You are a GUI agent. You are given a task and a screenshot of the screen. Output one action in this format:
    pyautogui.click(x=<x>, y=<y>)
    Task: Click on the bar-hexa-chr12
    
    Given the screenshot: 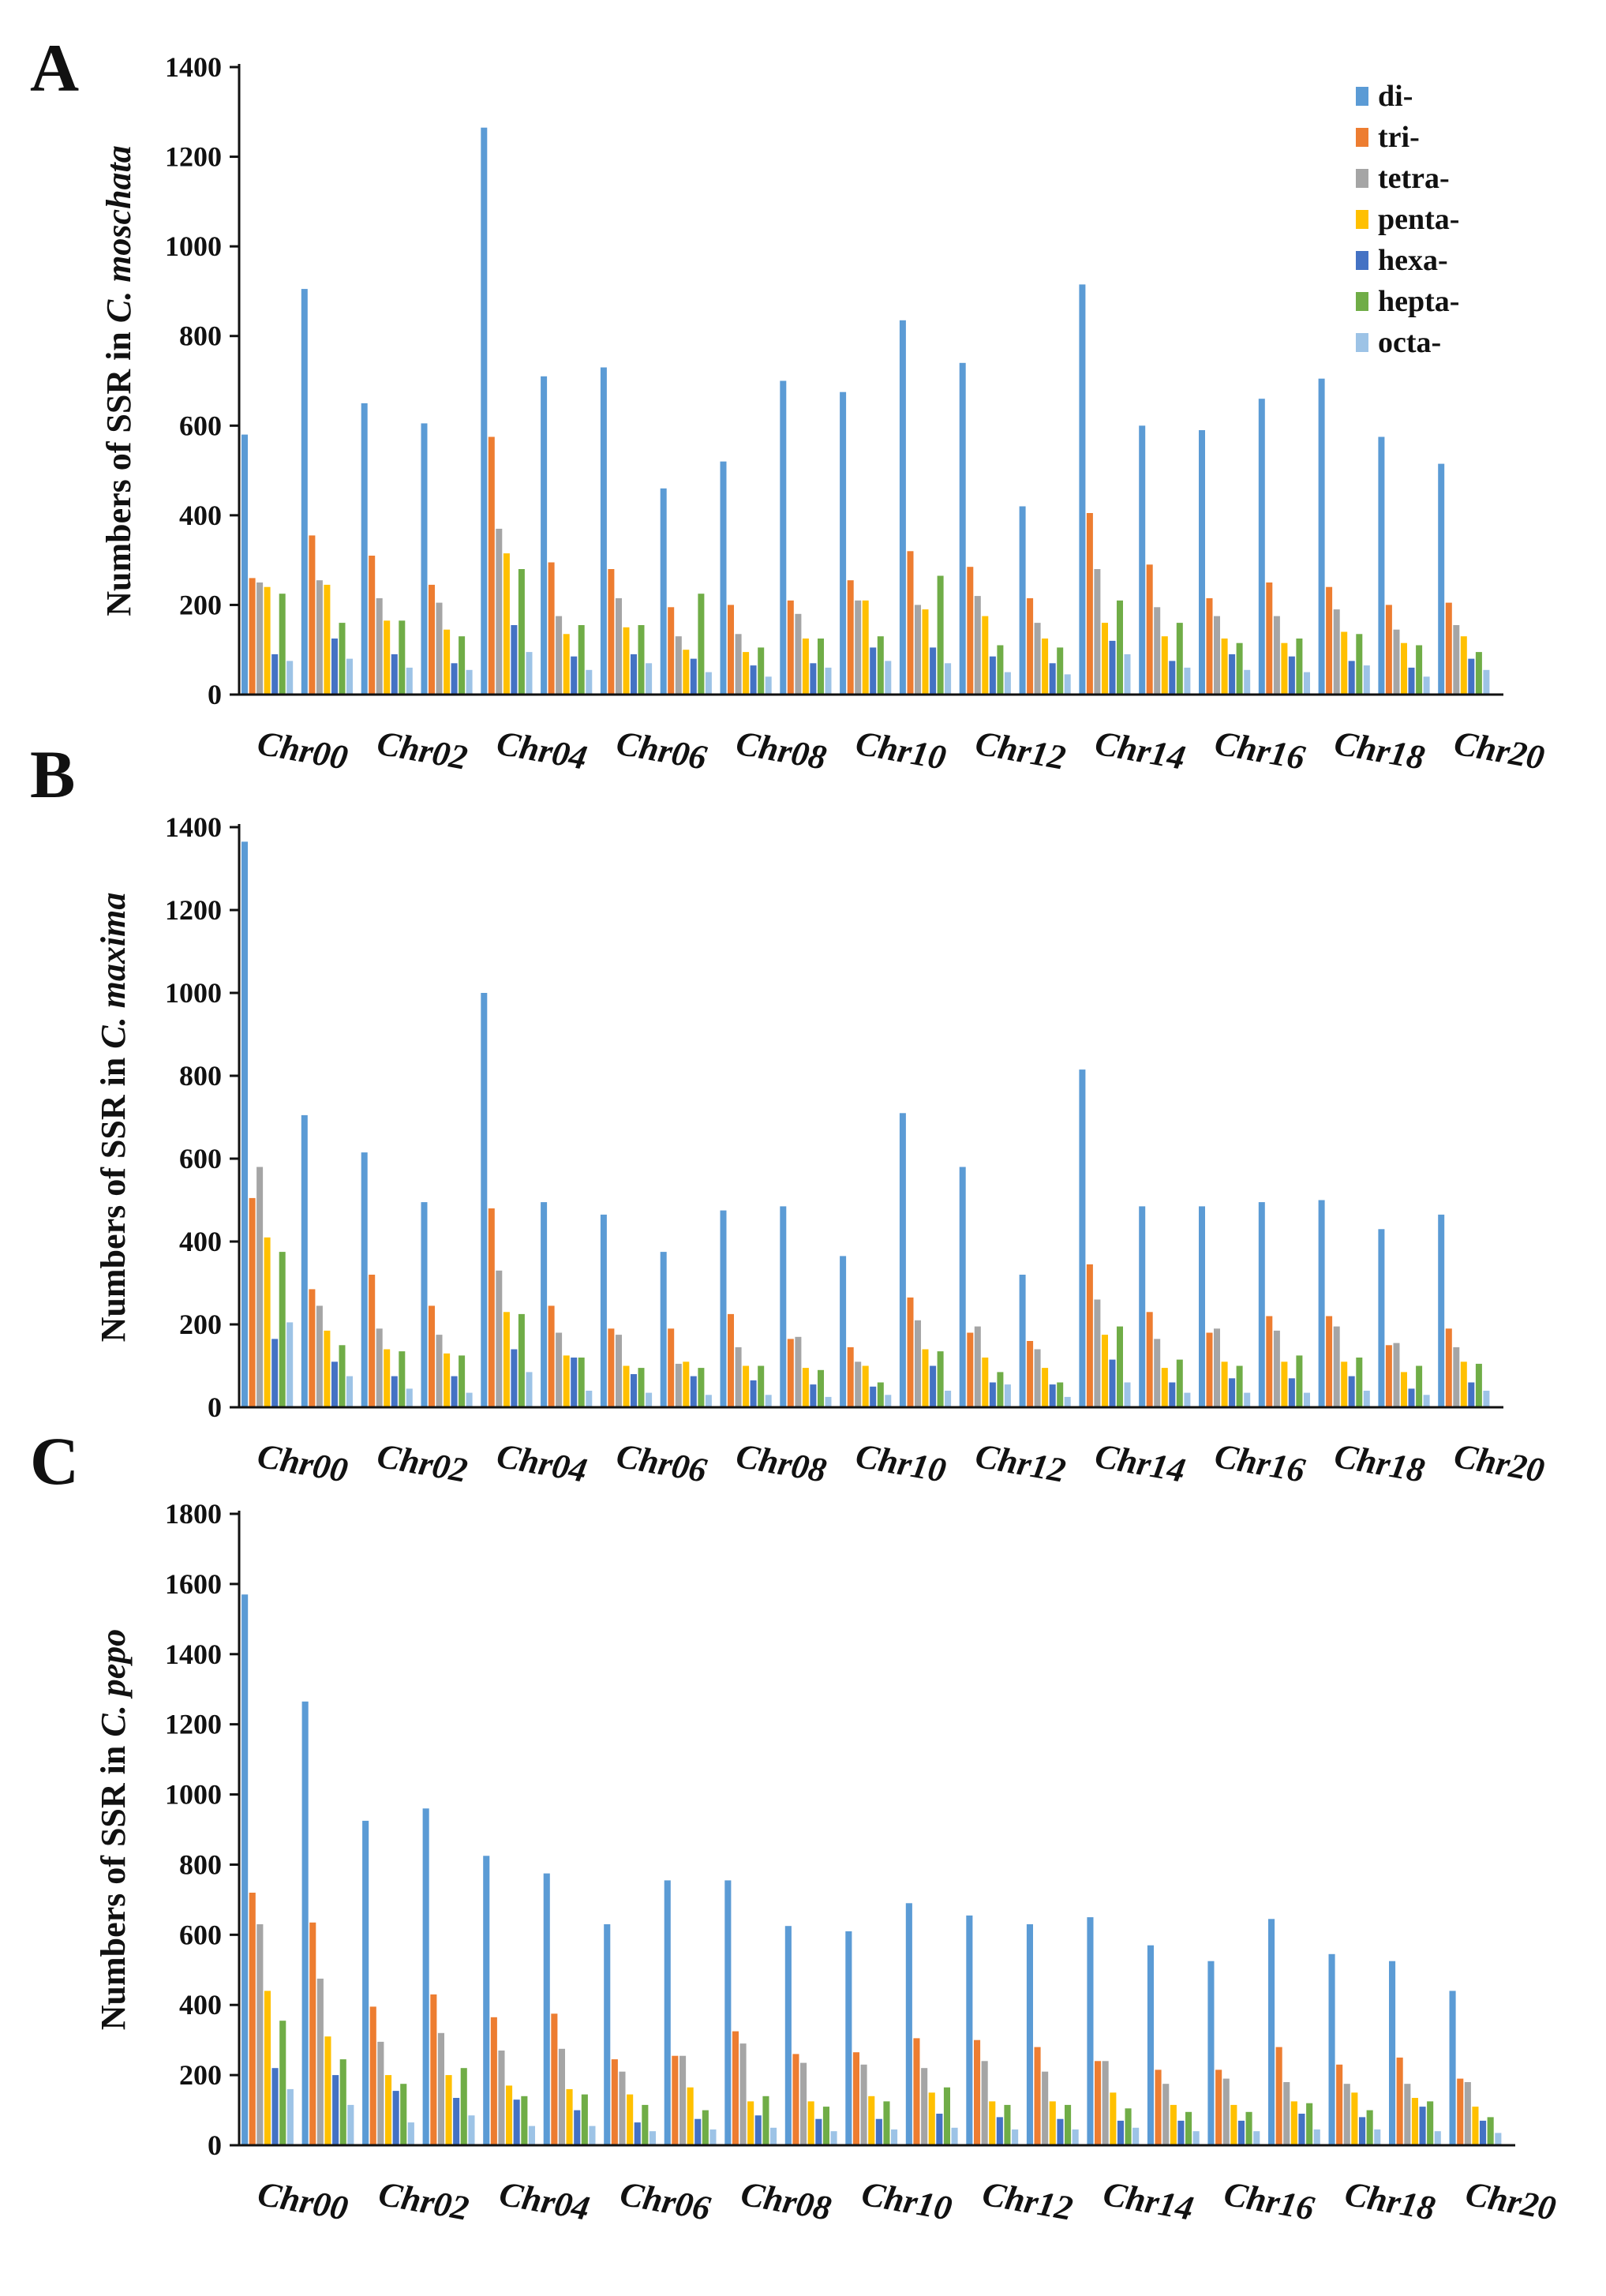 What is the action you would take?
    pyautogui.click(x=992, y=675)
    